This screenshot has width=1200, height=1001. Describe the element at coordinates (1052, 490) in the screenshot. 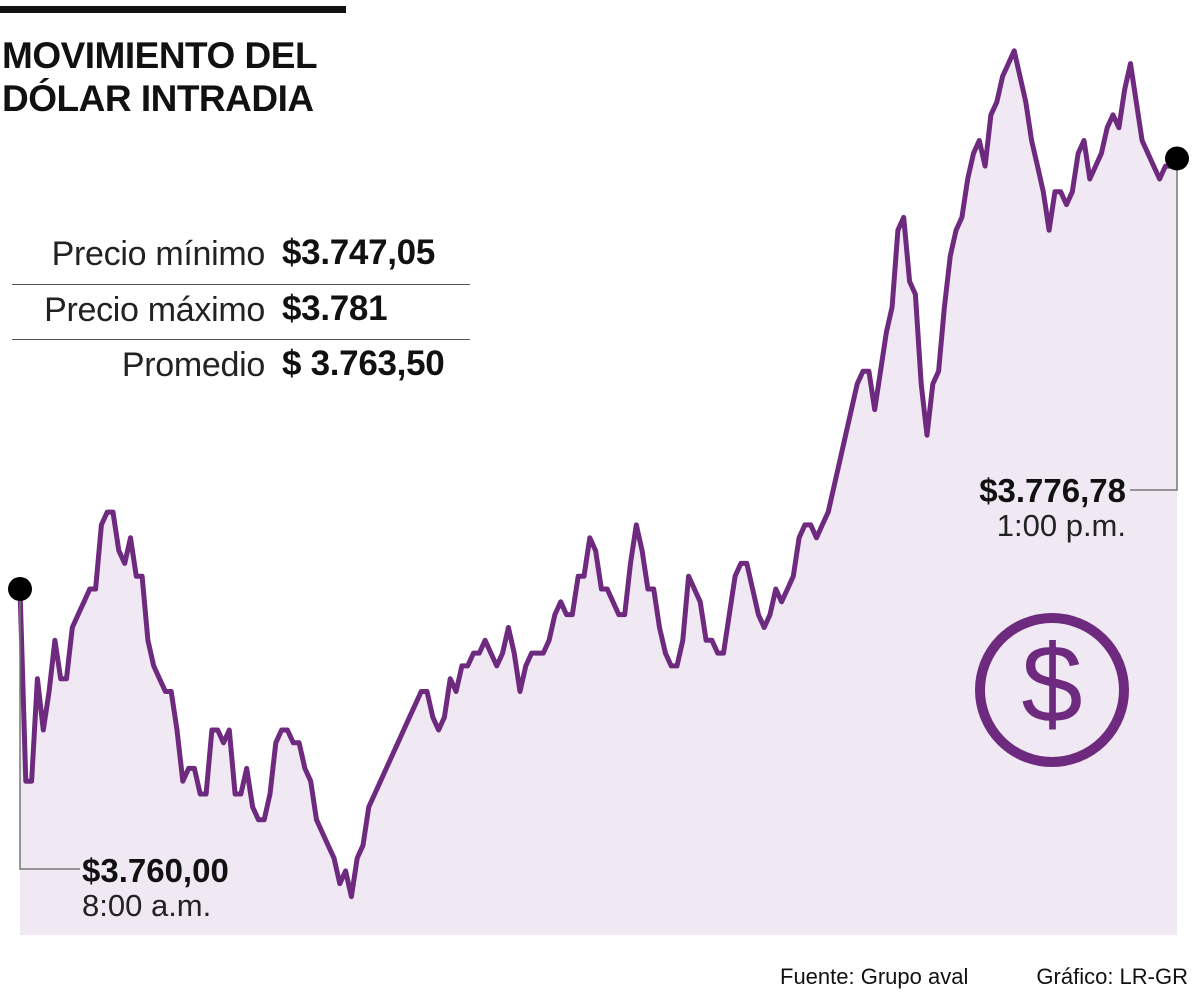

I see `end-price-label: $3.776,78` at that location.